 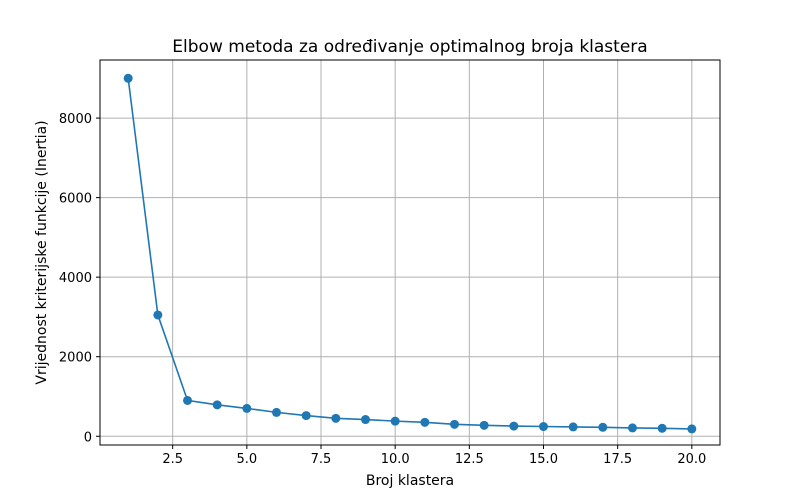 I want to click on x-axis-label: Broj klastera, so click(x=410, y=481).